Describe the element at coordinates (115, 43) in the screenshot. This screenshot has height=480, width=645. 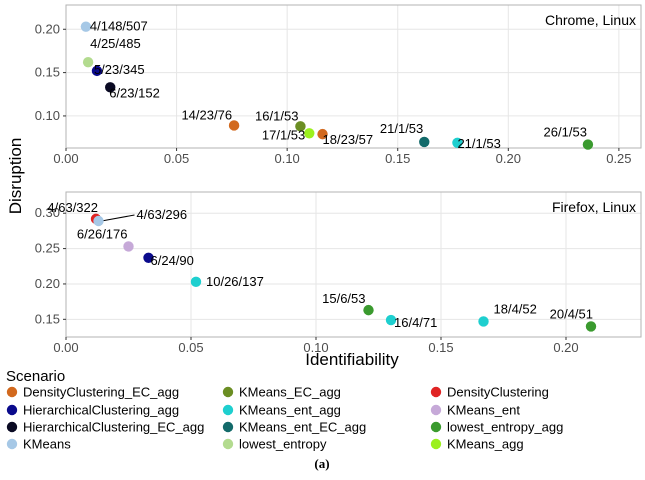
I see `point-label: 4/25/485` at that location.